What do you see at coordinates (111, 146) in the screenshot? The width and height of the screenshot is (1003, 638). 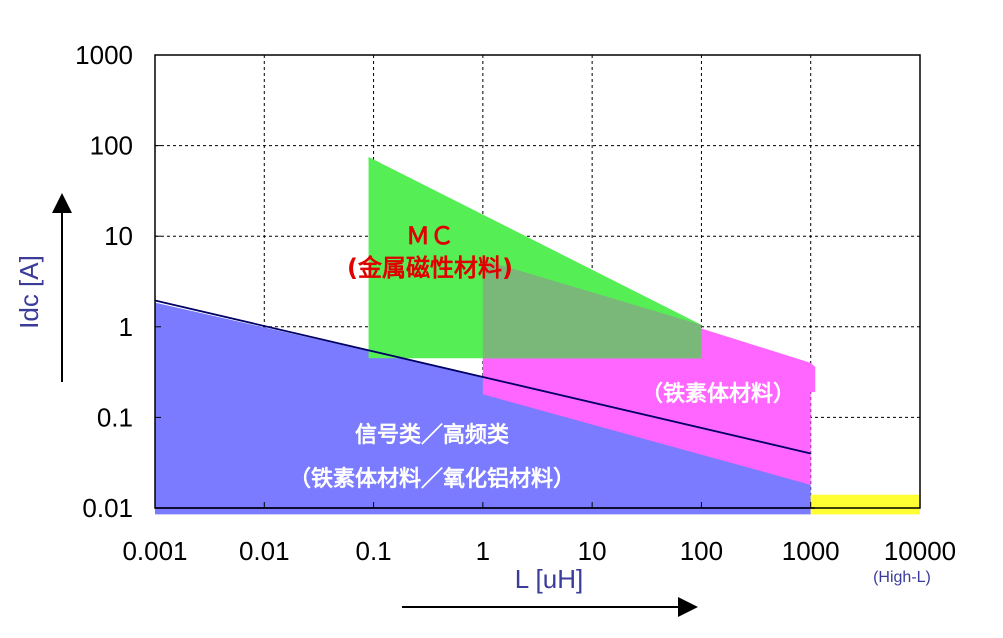 I see `y-tick-label: 100` at bounding box center [111, 146].